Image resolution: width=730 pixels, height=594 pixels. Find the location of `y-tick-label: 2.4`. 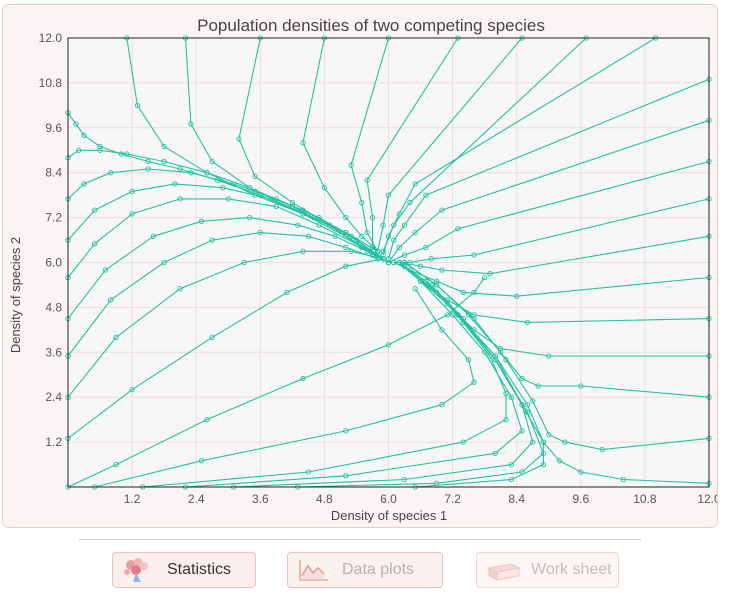

y-tick-label: 2.4 is located at coordinates (53, 397).